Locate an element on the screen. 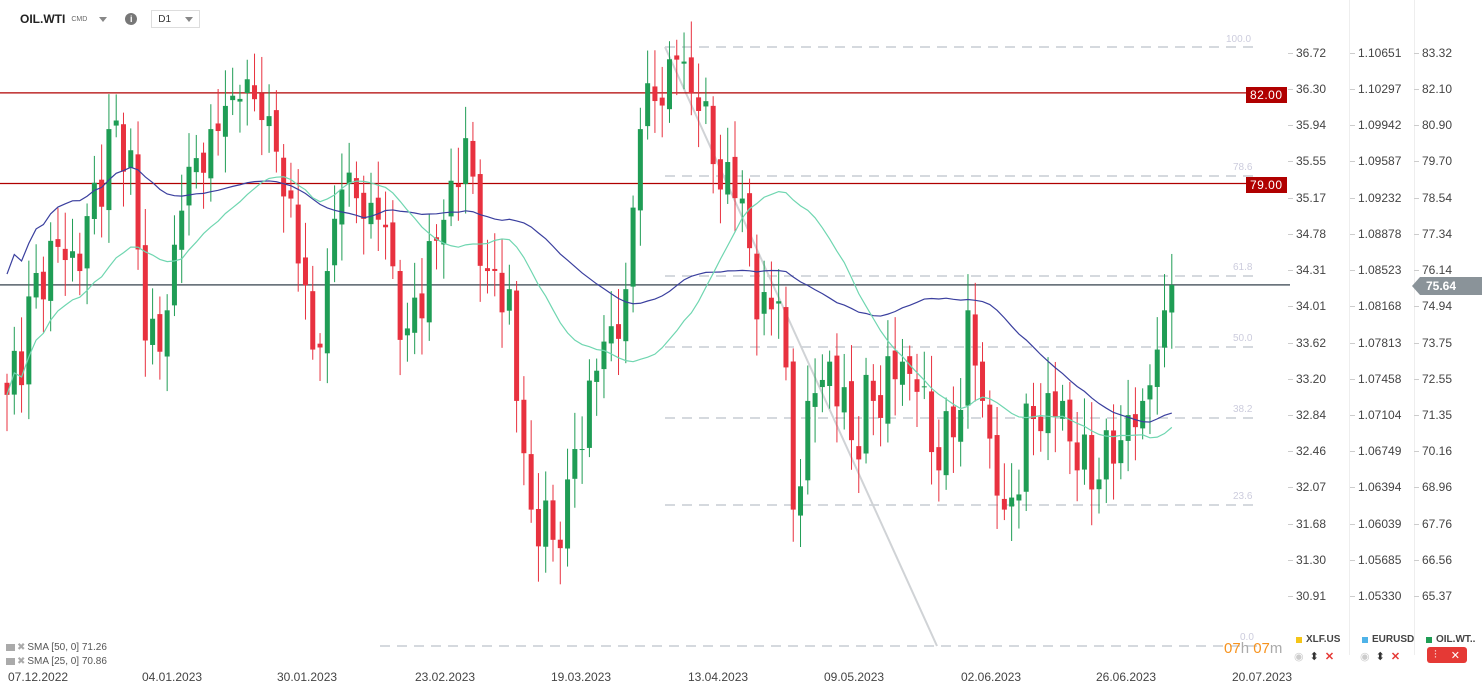 This screenshot has height=694, width=1482. axis-tick-label: 78.54 is located at coordinates (1433, 198).